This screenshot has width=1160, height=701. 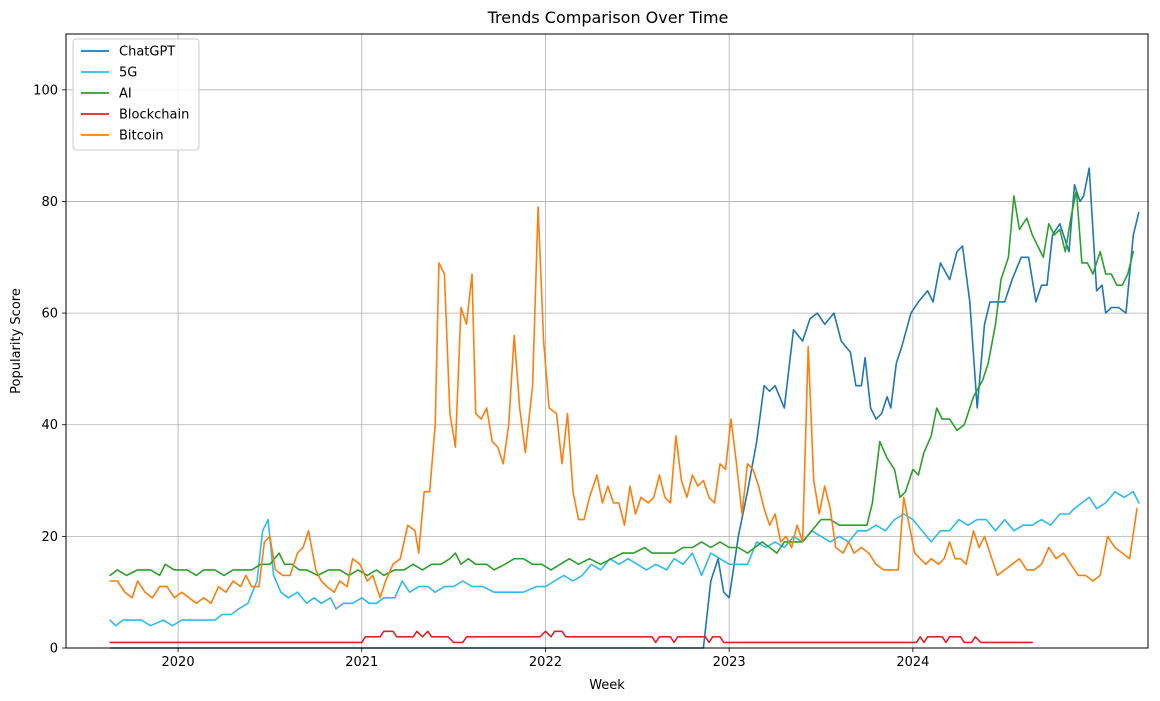 I want to click on y-tick-label: 100, so click(x=45, y=90).